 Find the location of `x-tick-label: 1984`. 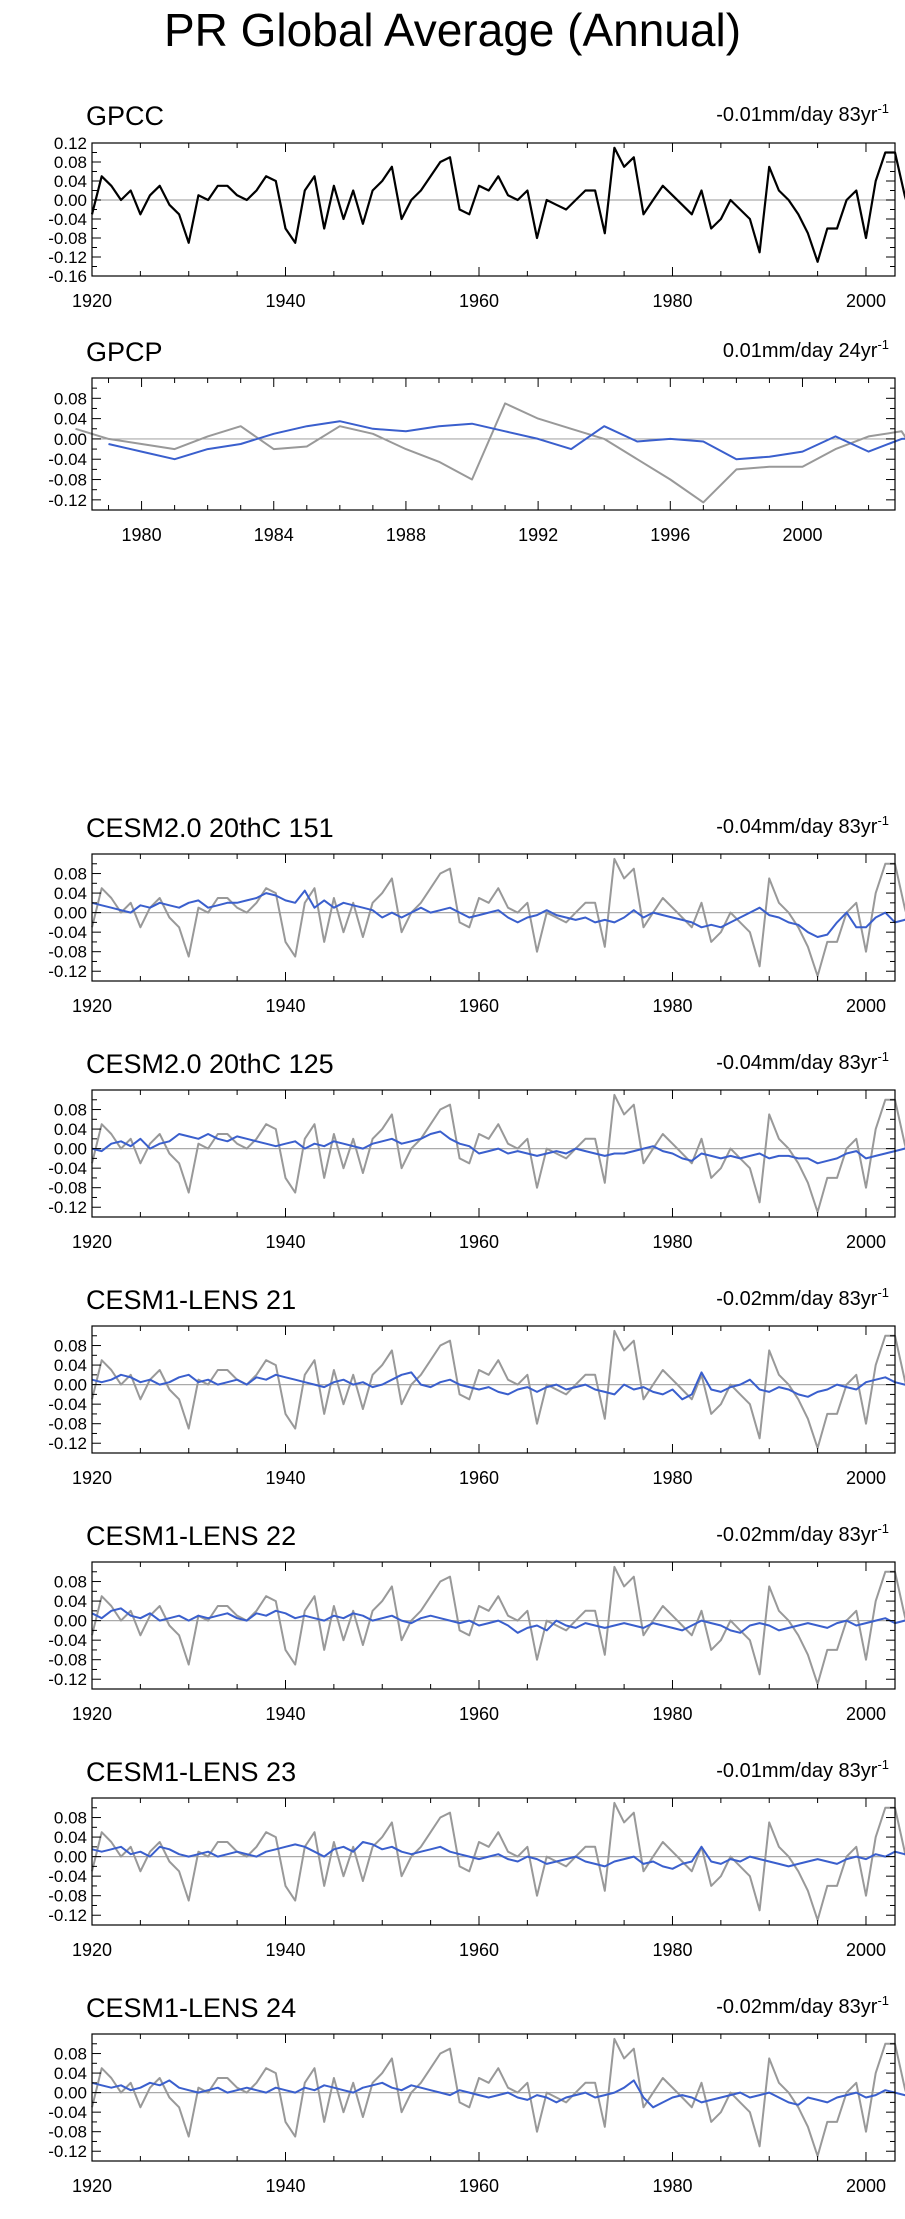

x-tick-label: 1984 is located at coordinates (274, 535).